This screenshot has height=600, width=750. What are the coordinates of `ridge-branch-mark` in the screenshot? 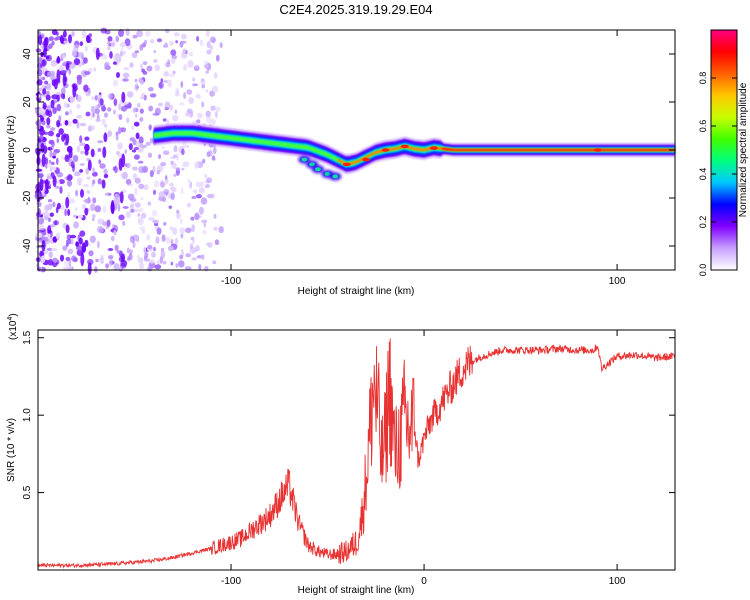 It's located at (327, 174).